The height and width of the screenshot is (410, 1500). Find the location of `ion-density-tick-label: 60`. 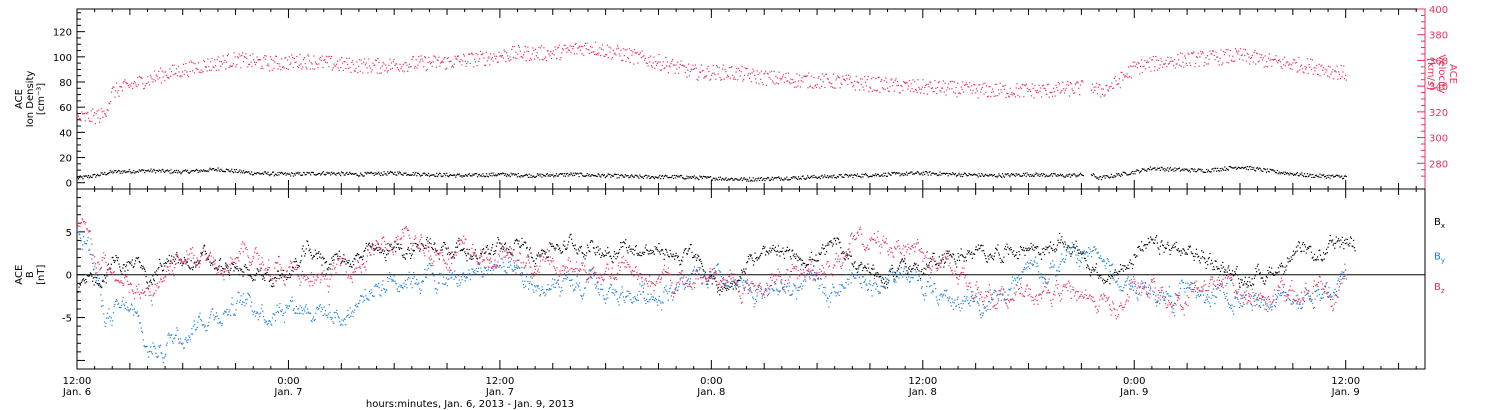

ion-density-tick-label: 60 is located at coordinates (65, 108).